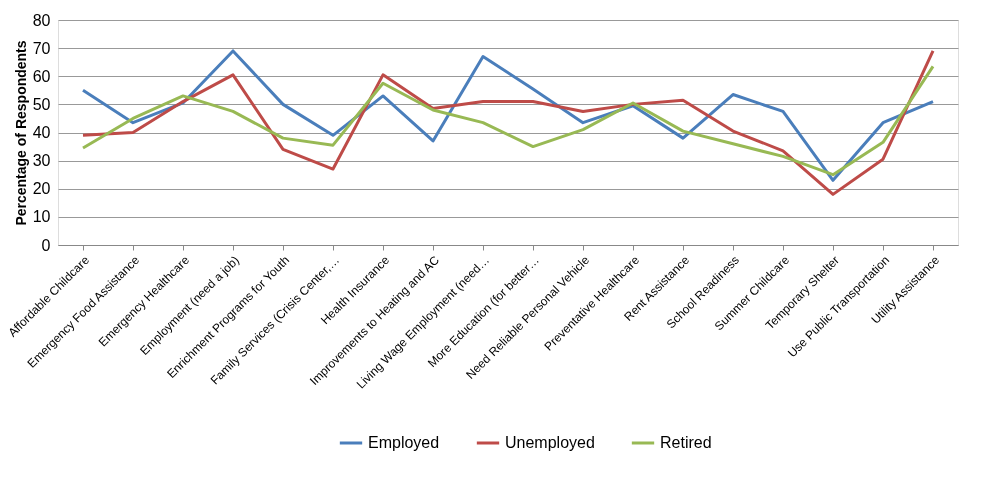 This screenshot has height=493, width=1001. Describe the element at coordinates (41, 217) in the screenshot. I see `y-tick-label: 10` at that location.